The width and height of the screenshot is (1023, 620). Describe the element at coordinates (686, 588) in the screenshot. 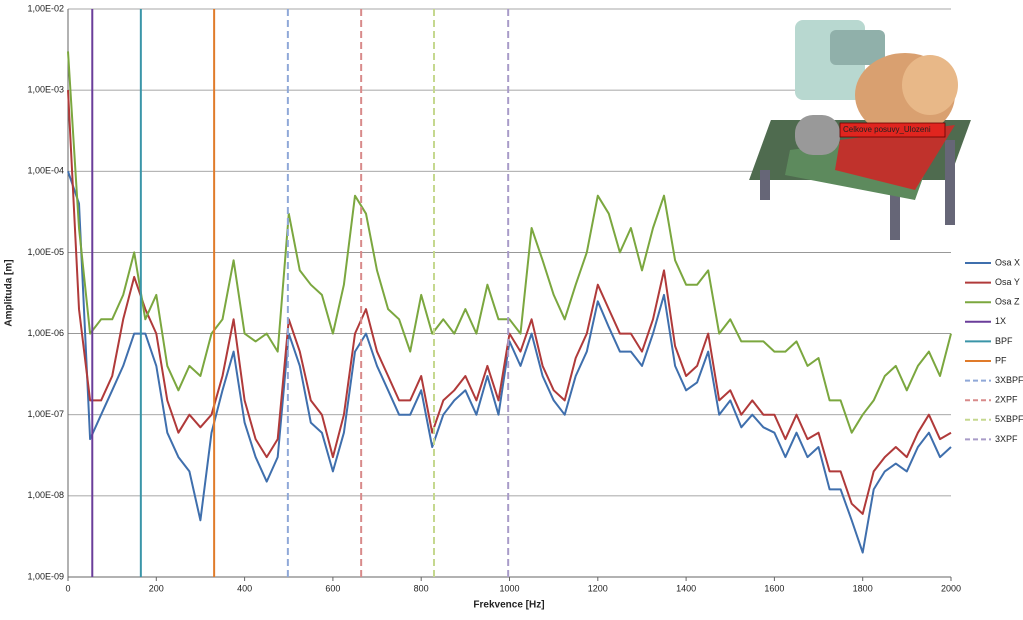

I see `x-tick-label: 1400` at that location.